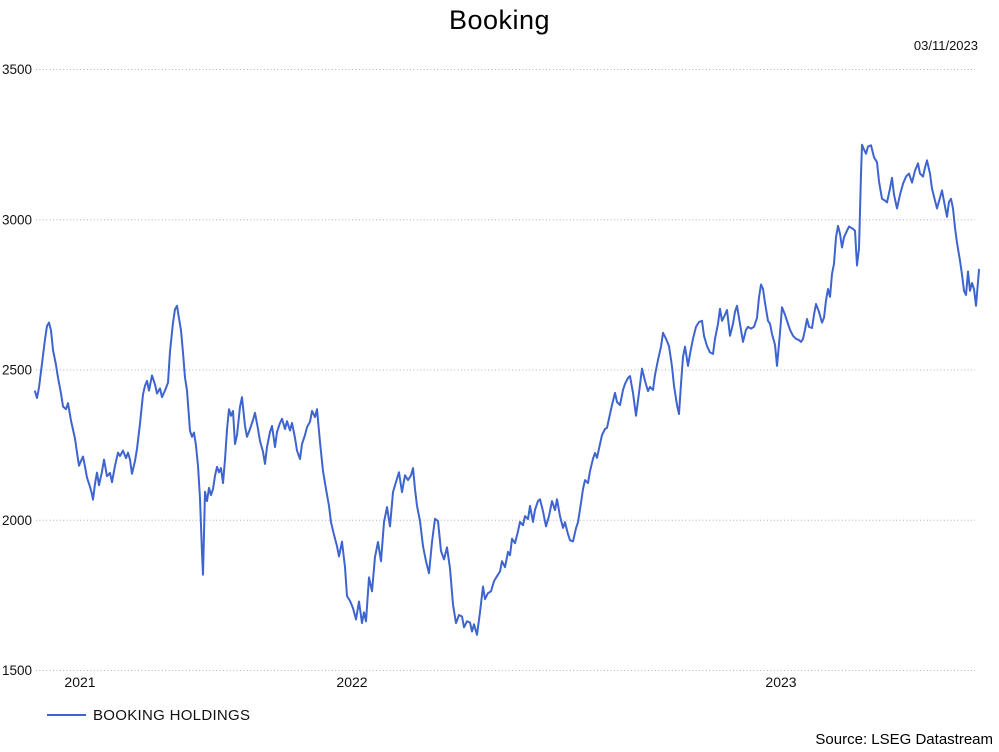 This screenshot has height=752, width=999. Describe the element at coordinates (904, 739) in the screenshot. I see `source-credit: Source: LSEG Datastream` at that location.